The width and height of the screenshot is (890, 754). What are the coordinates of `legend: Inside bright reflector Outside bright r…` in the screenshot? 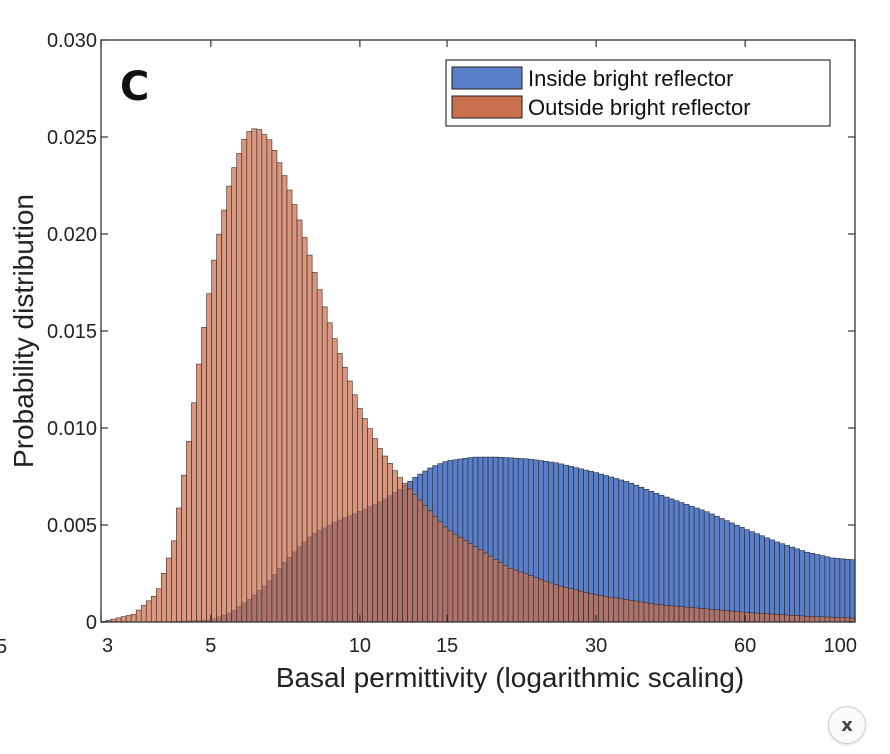 It's located at (638, 93).